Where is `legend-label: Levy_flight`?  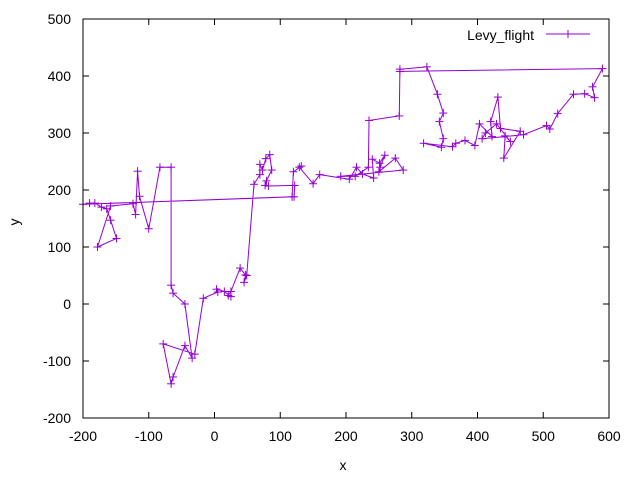
legend-label: Levy_flight is located at coordinates (500, 35).